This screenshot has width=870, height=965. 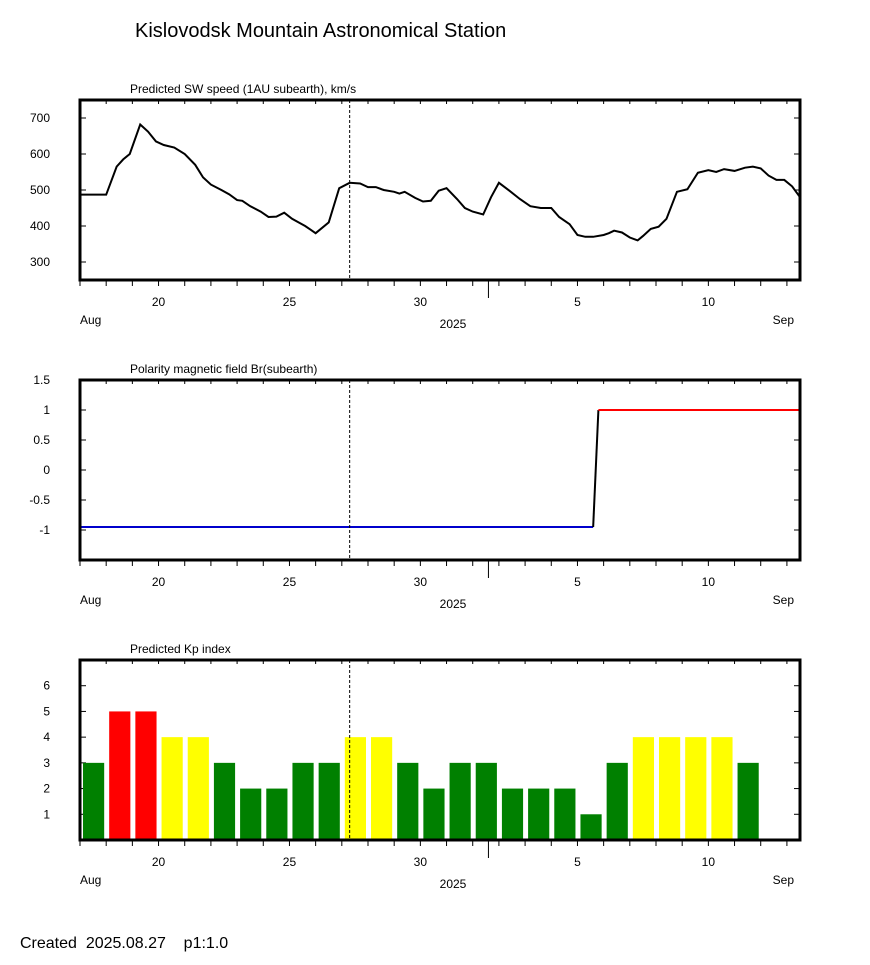 I want to click on kp-index-month-right: Sep, so click(x=784, y=880).